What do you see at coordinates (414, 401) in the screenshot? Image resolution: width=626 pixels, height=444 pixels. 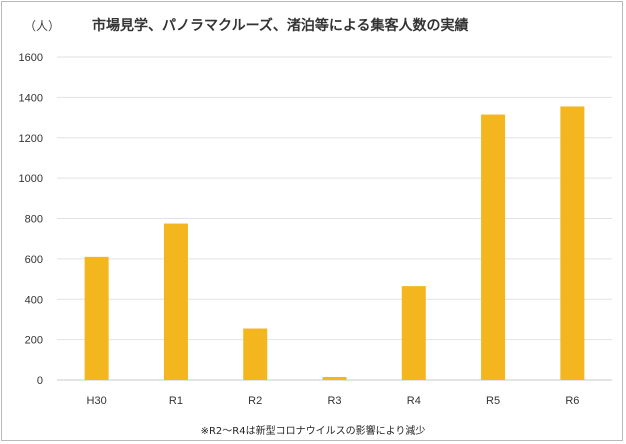 I see `x-tick-label: R4` at bounding box center [414, 401].